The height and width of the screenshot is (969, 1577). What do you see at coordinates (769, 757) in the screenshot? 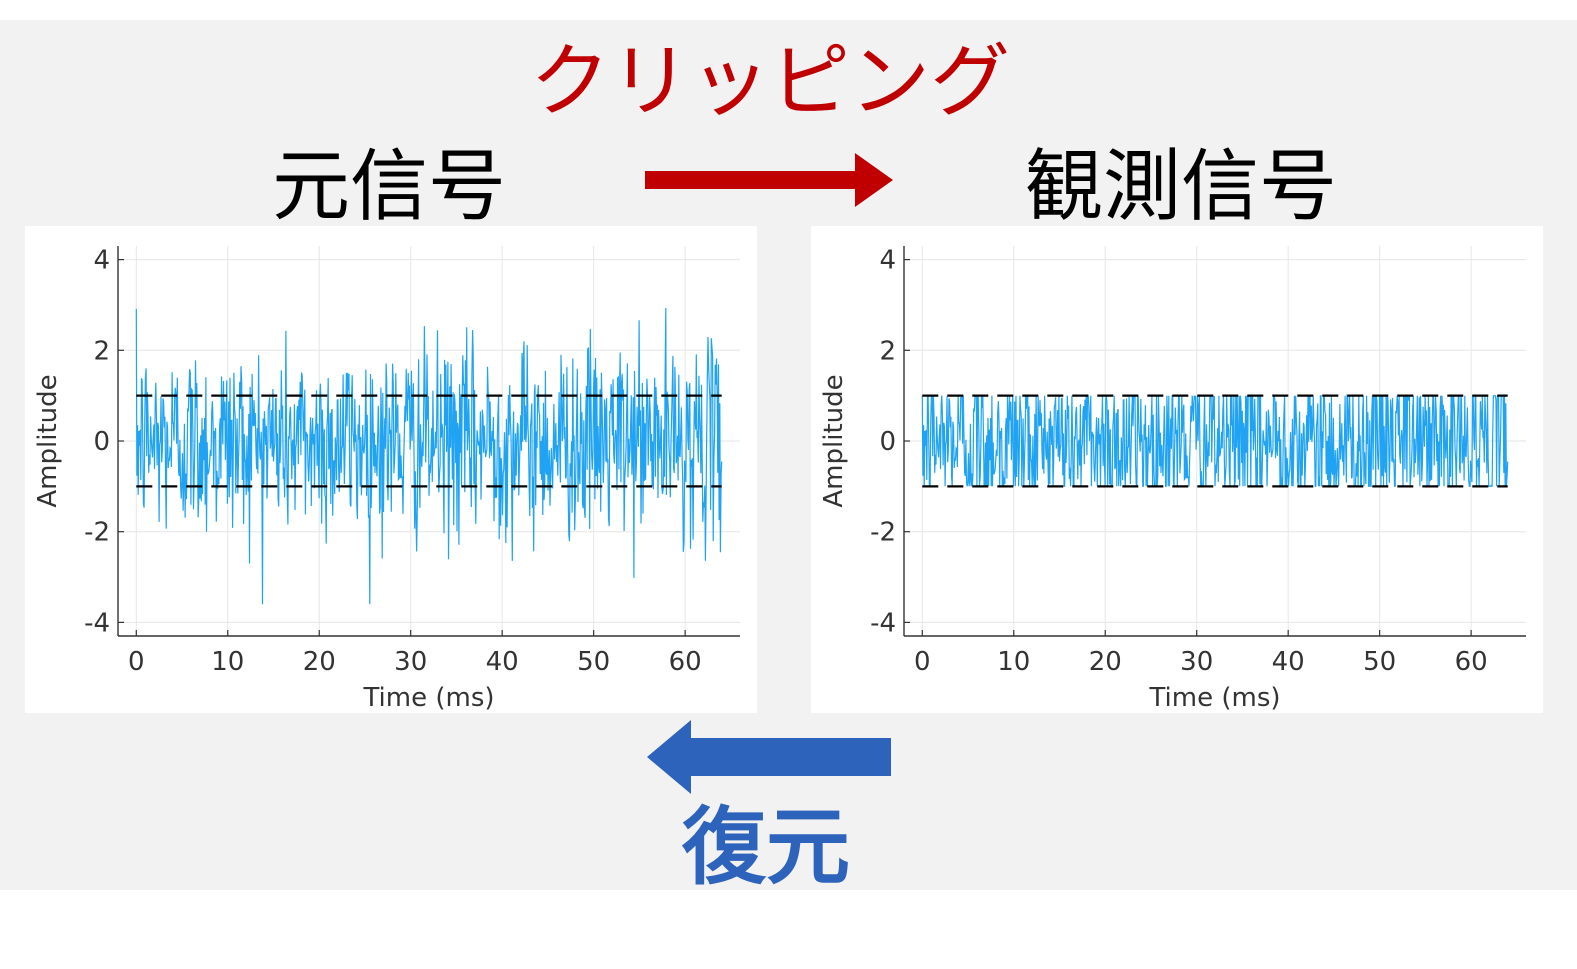
I see `arrow-left-icon` at bounding box center [769, 757].